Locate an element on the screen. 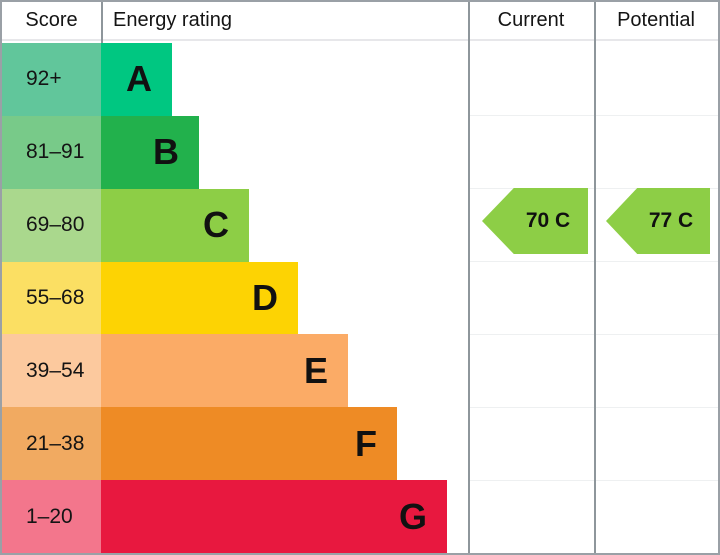  band-row-e: 39–54 E is located at coordinates (360, 371).